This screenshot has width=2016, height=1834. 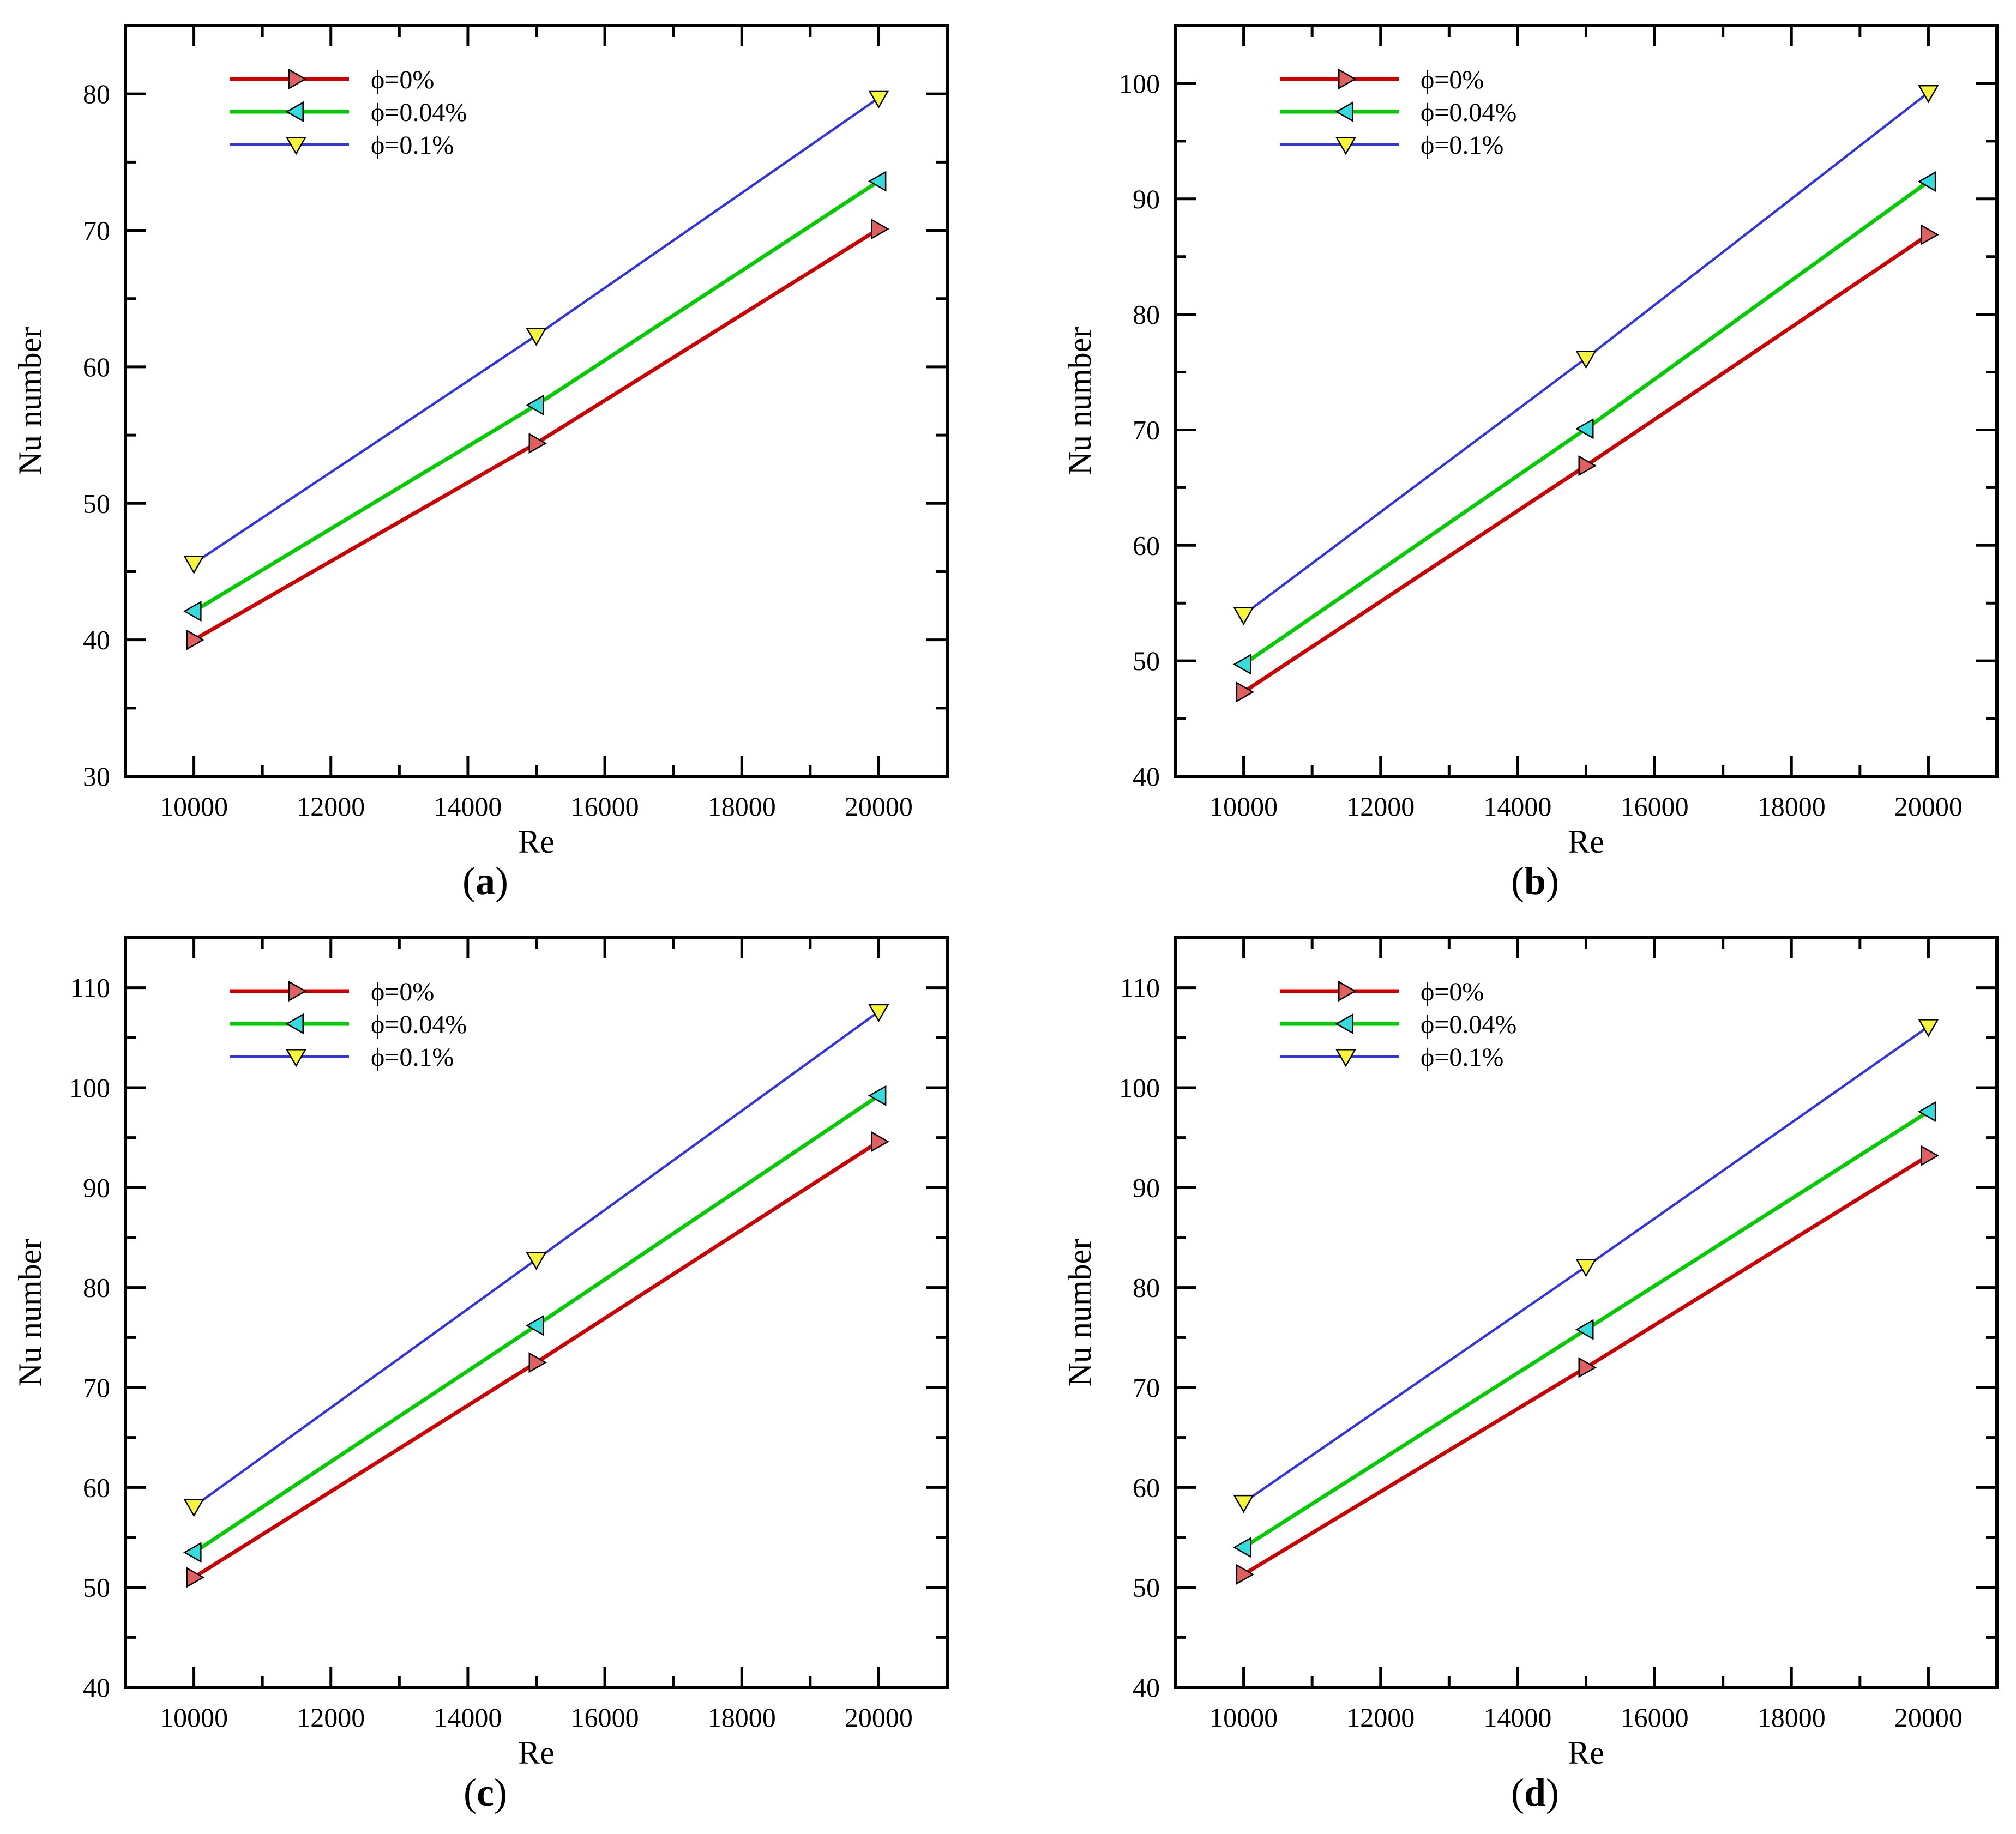 I want to click on panel-label: (b), so click(x=1535, y=881).